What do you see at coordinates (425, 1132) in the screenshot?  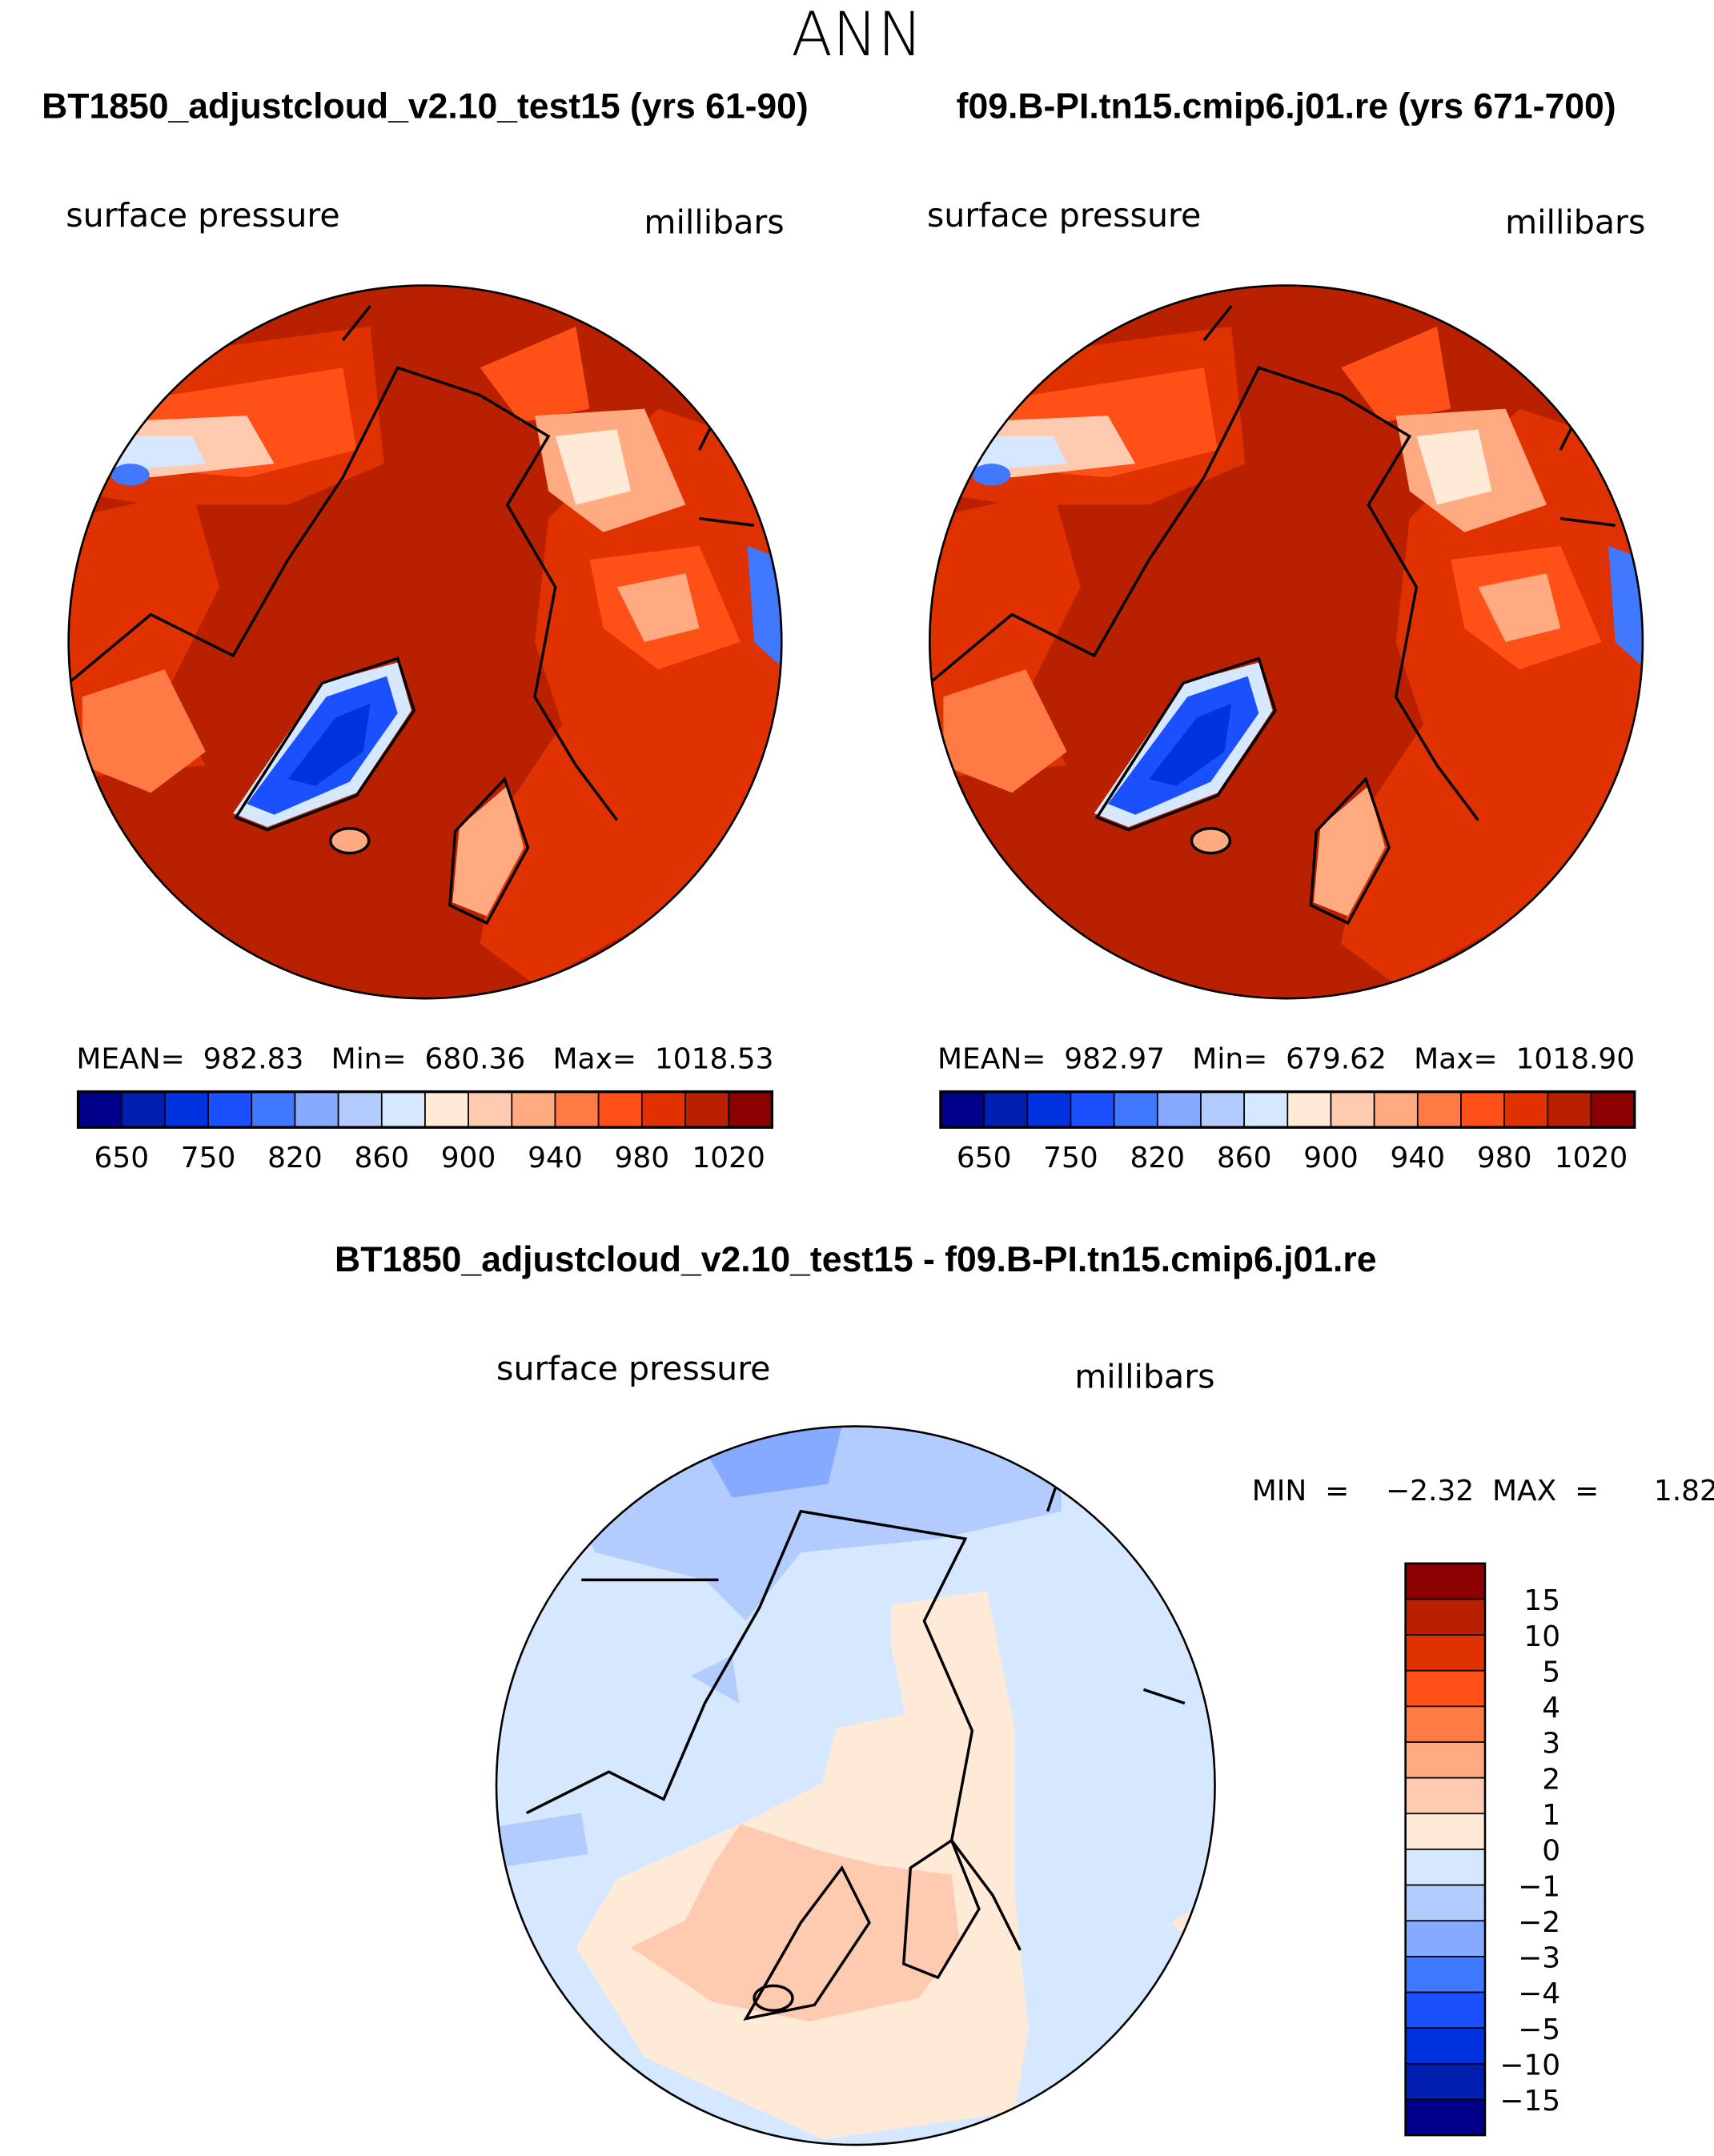 I see `panel-1-colorbar: 650 750 820 860 900 940 980 1020` at bounding box center [425, 1132].